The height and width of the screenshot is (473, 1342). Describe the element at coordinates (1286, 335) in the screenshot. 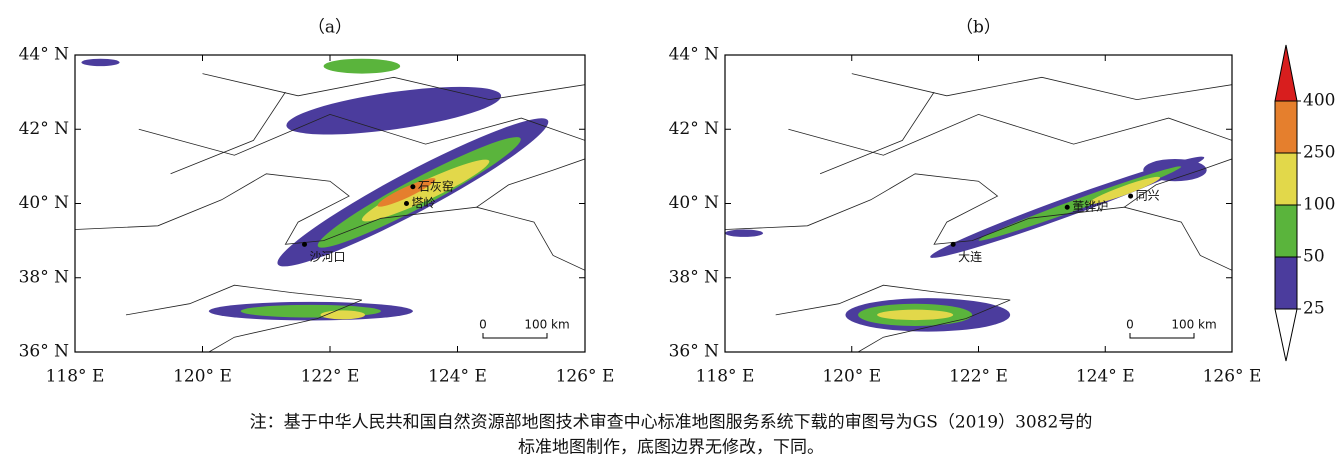

I see `colorbar-low` at that location.